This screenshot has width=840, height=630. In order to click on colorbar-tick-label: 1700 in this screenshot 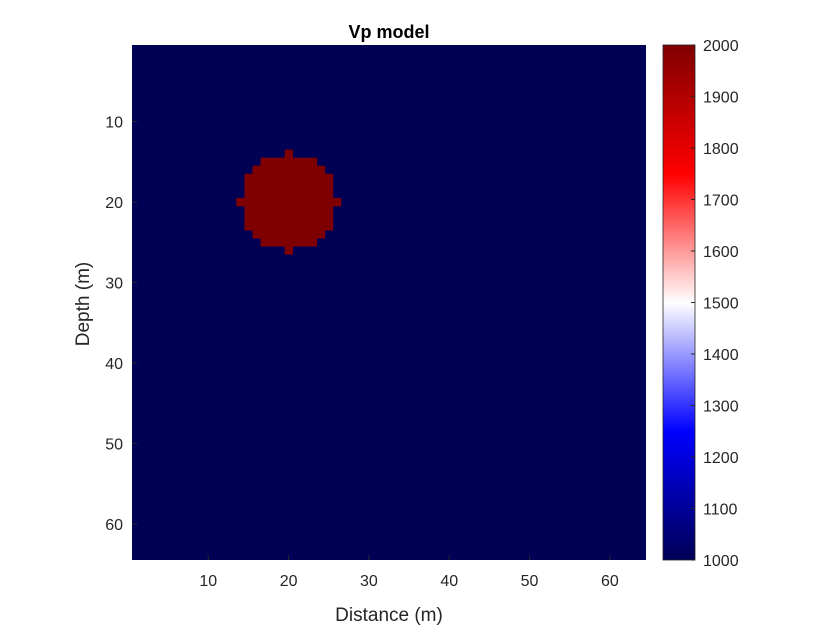, I will do `click(721, 201)`.